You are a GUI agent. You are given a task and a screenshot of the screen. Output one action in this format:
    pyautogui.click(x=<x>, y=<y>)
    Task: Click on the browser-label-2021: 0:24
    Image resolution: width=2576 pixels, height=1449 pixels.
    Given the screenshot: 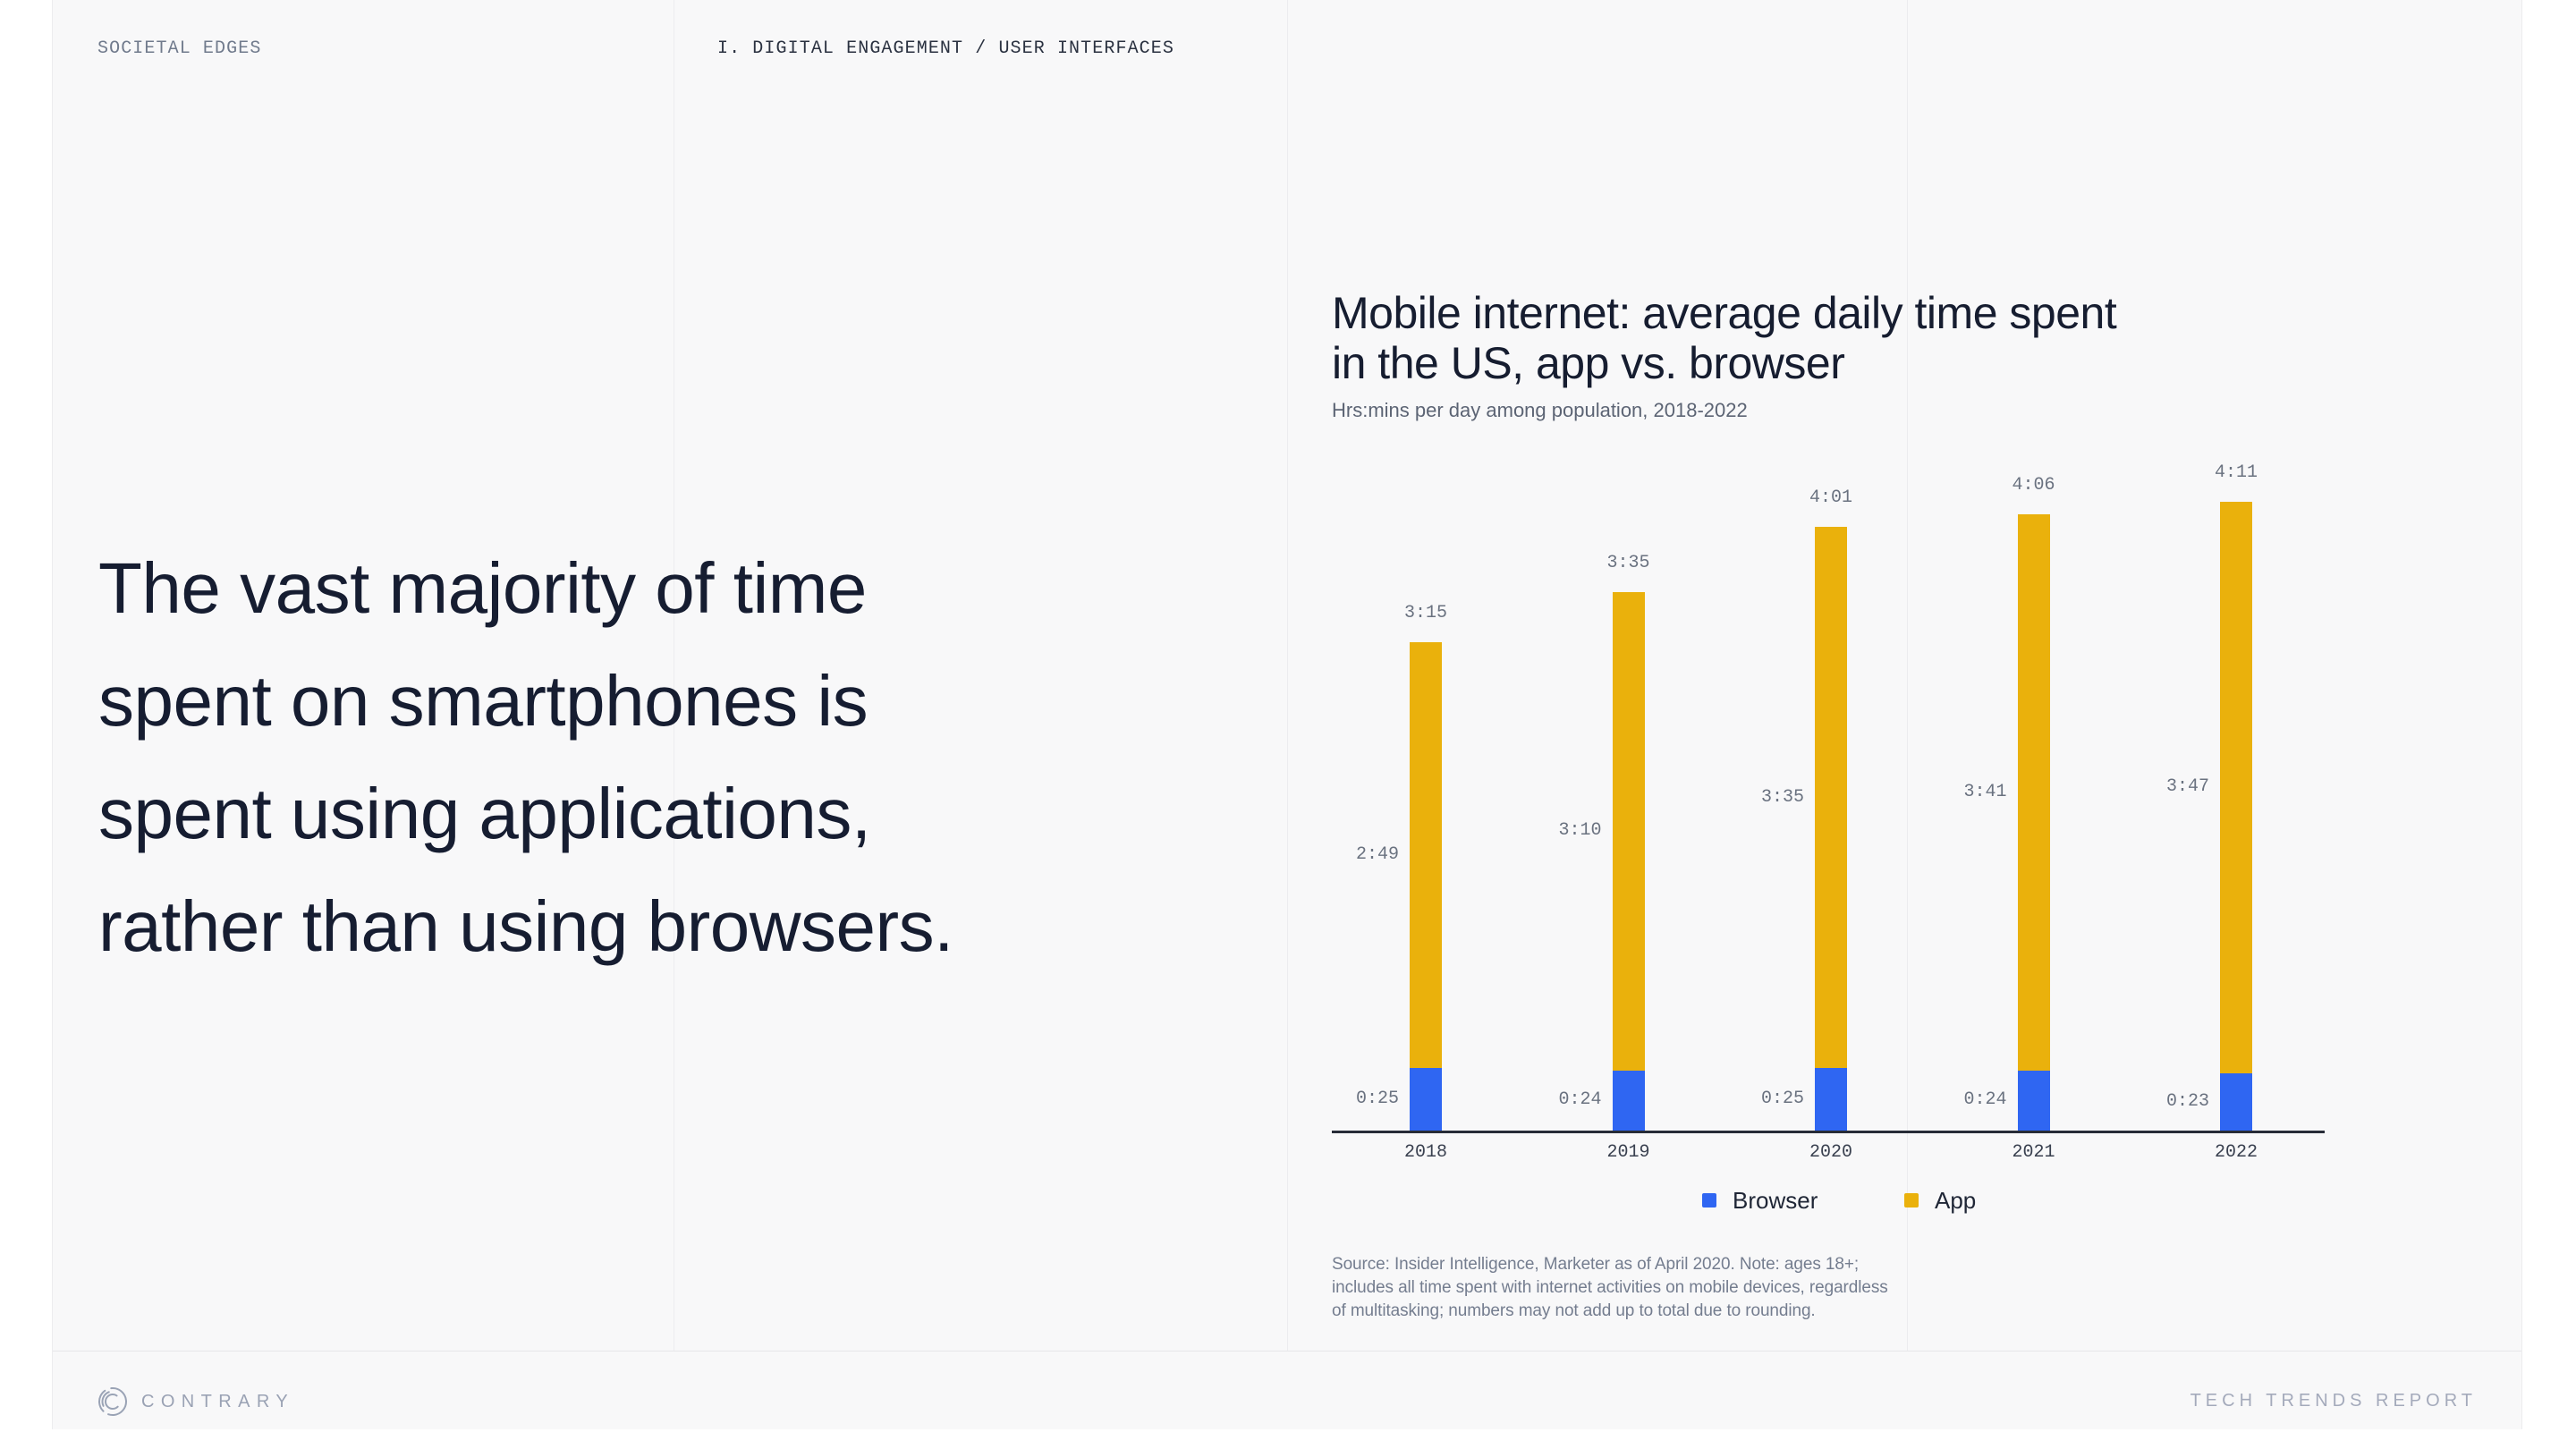 What is the action you would take?
    pyautogui.click(x=1985, y=1100)
    